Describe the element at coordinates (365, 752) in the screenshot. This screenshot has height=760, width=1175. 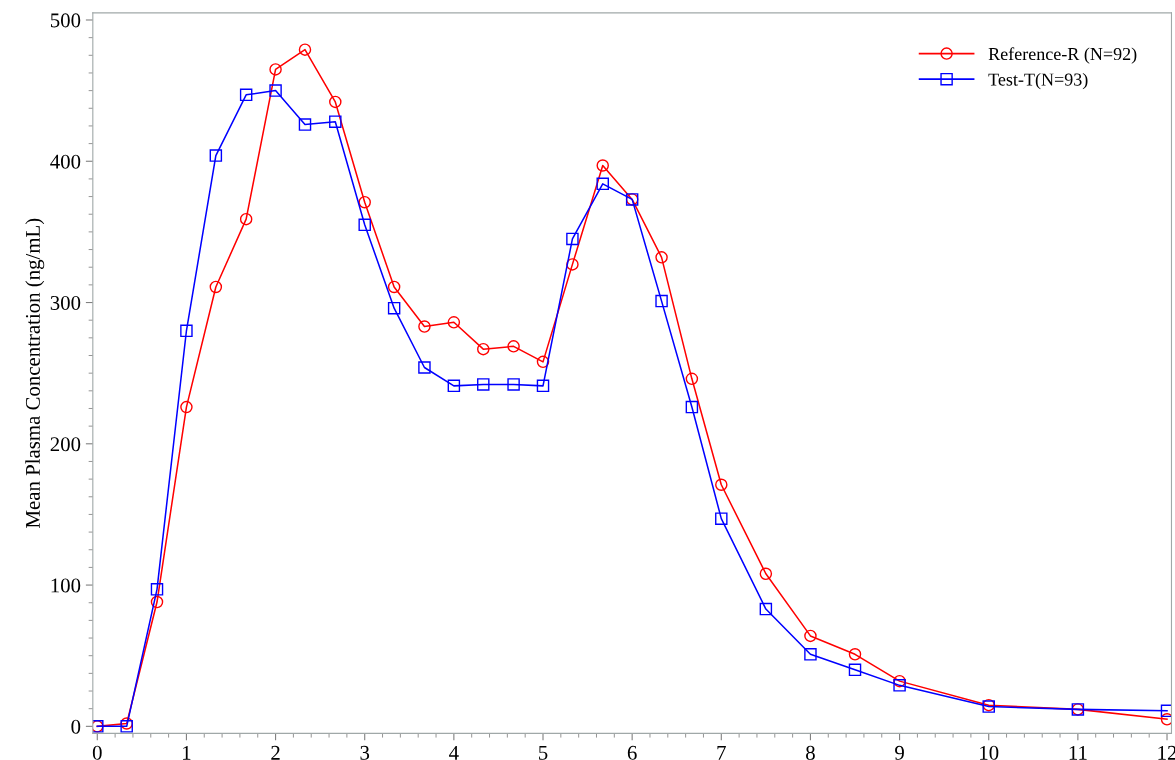
I see `x-tick-label: 3` at that location.